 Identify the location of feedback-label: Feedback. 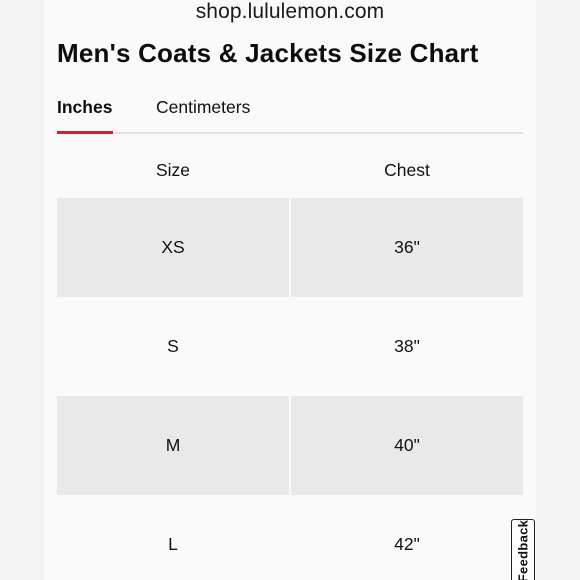
(523, 549).